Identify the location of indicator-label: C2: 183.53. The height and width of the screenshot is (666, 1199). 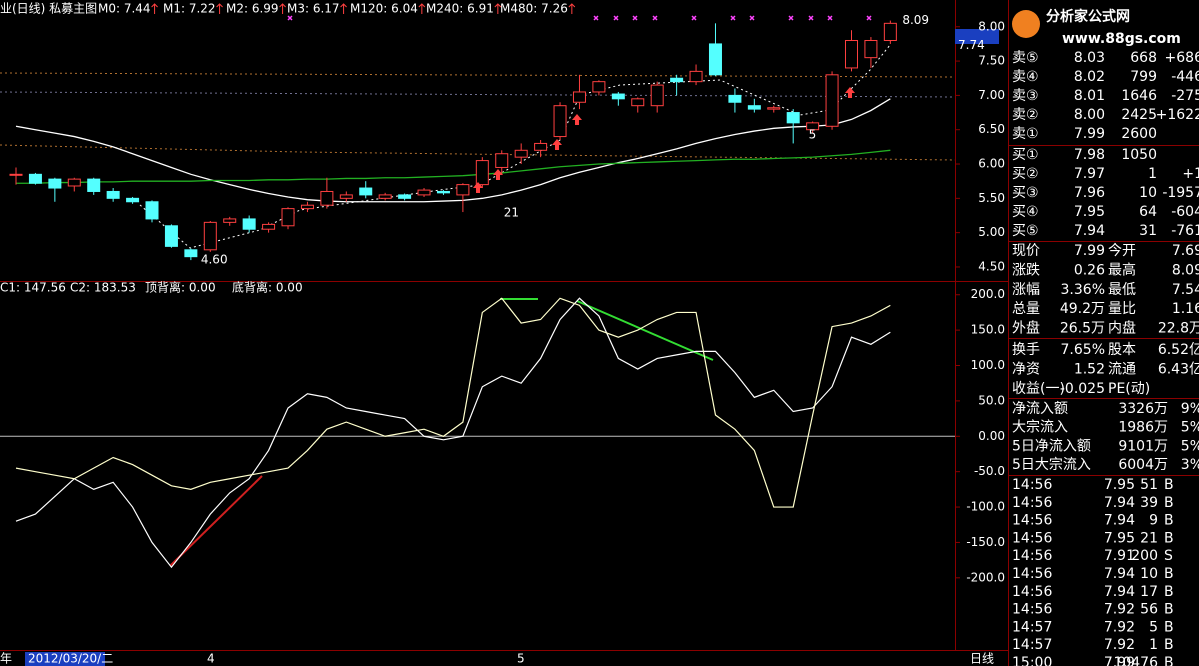
(103, 288).